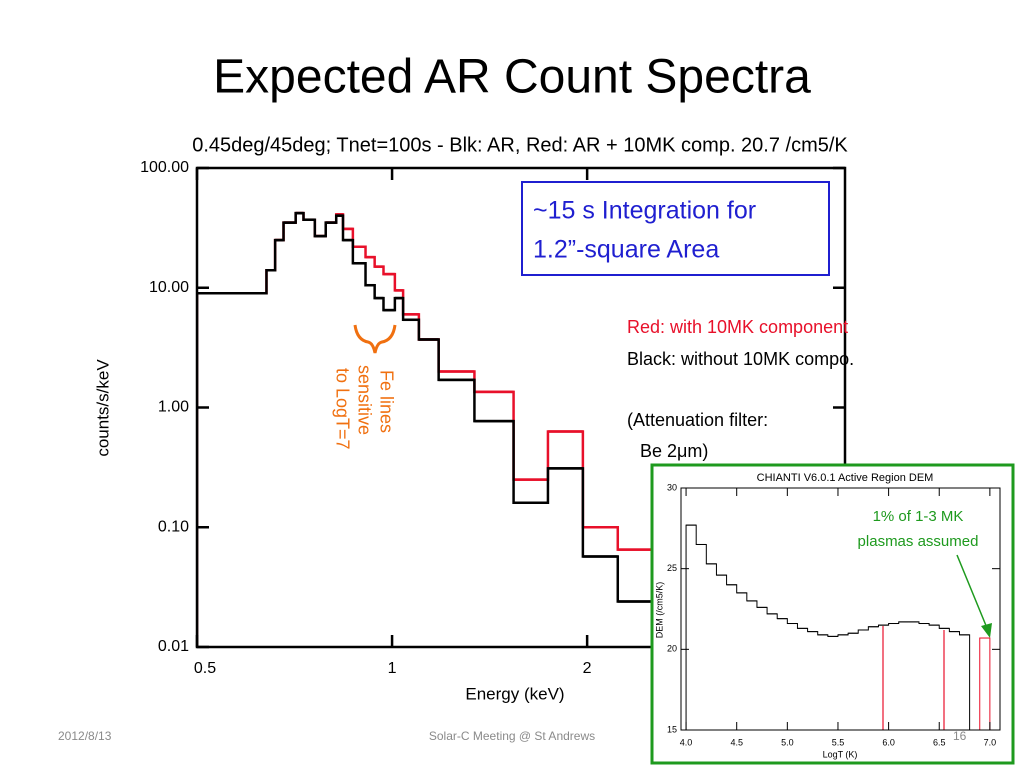  What do you see at coordinates (644, 211) in the screenshot?
I see `callout-text: ~15 s Integration for` at bounding box center [644, 211].